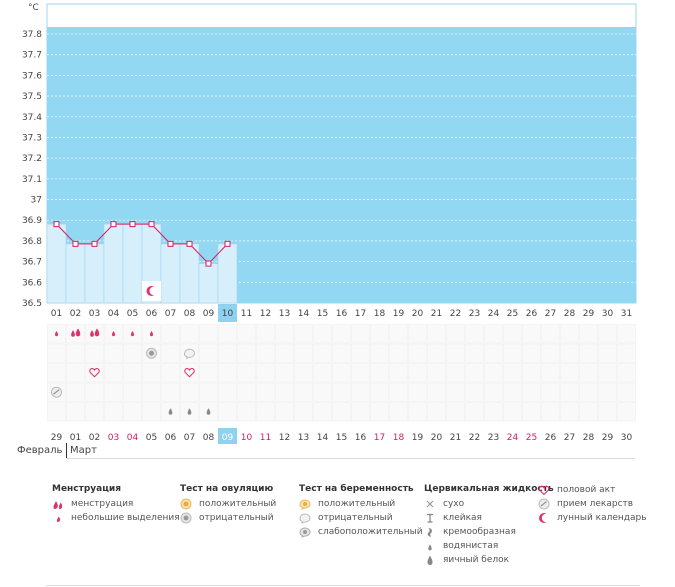  I want to click on cycle-day-label: 09, so click(209, 314).